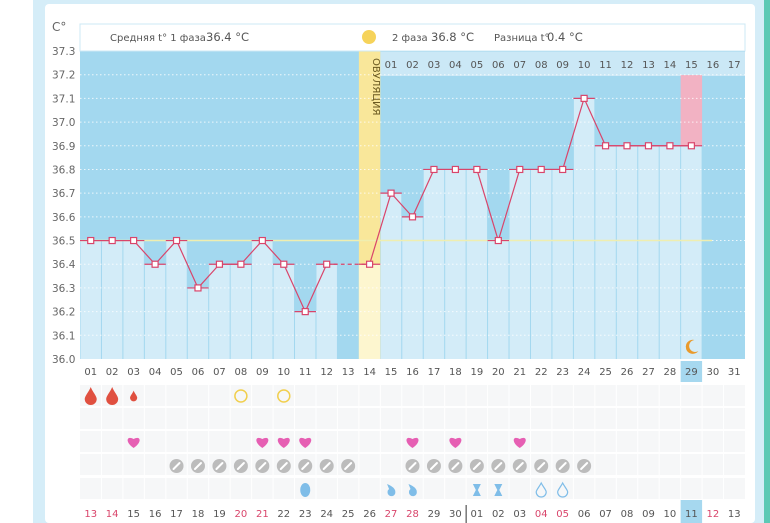 This screenshot has height=523, width=770. Describe the element at coordinates (767, 261) in the screenshot. I see `side-scrollbar` at that location.